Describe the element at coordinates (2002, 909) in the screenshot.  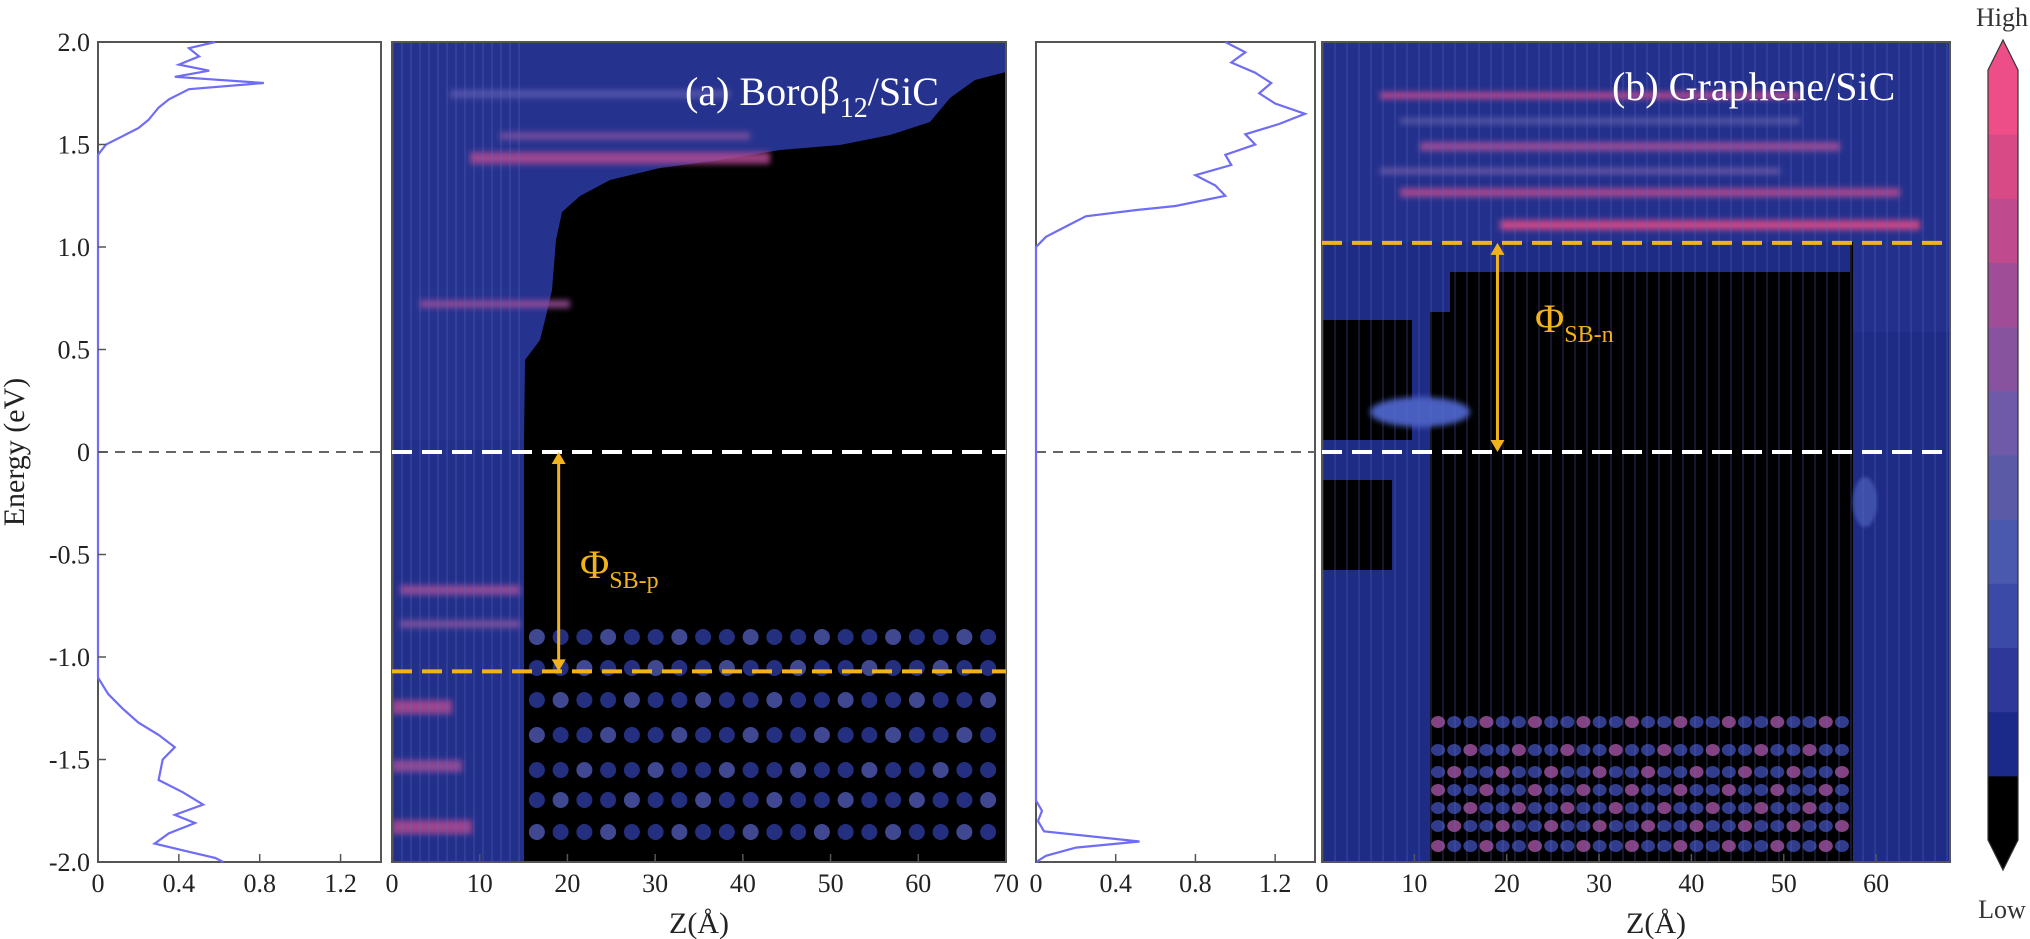
I see `colorbar-bottom-label: Low` at that location.